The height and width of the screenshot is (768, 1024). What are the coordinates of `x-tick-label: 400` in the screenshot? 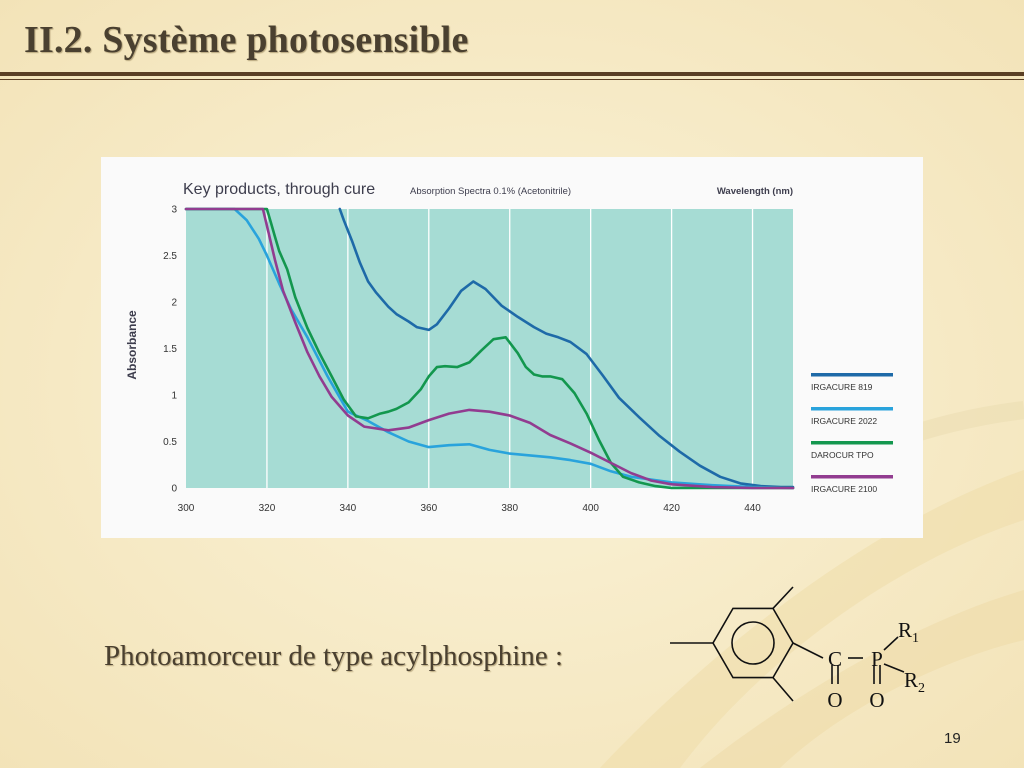 It's located at (590, 508).